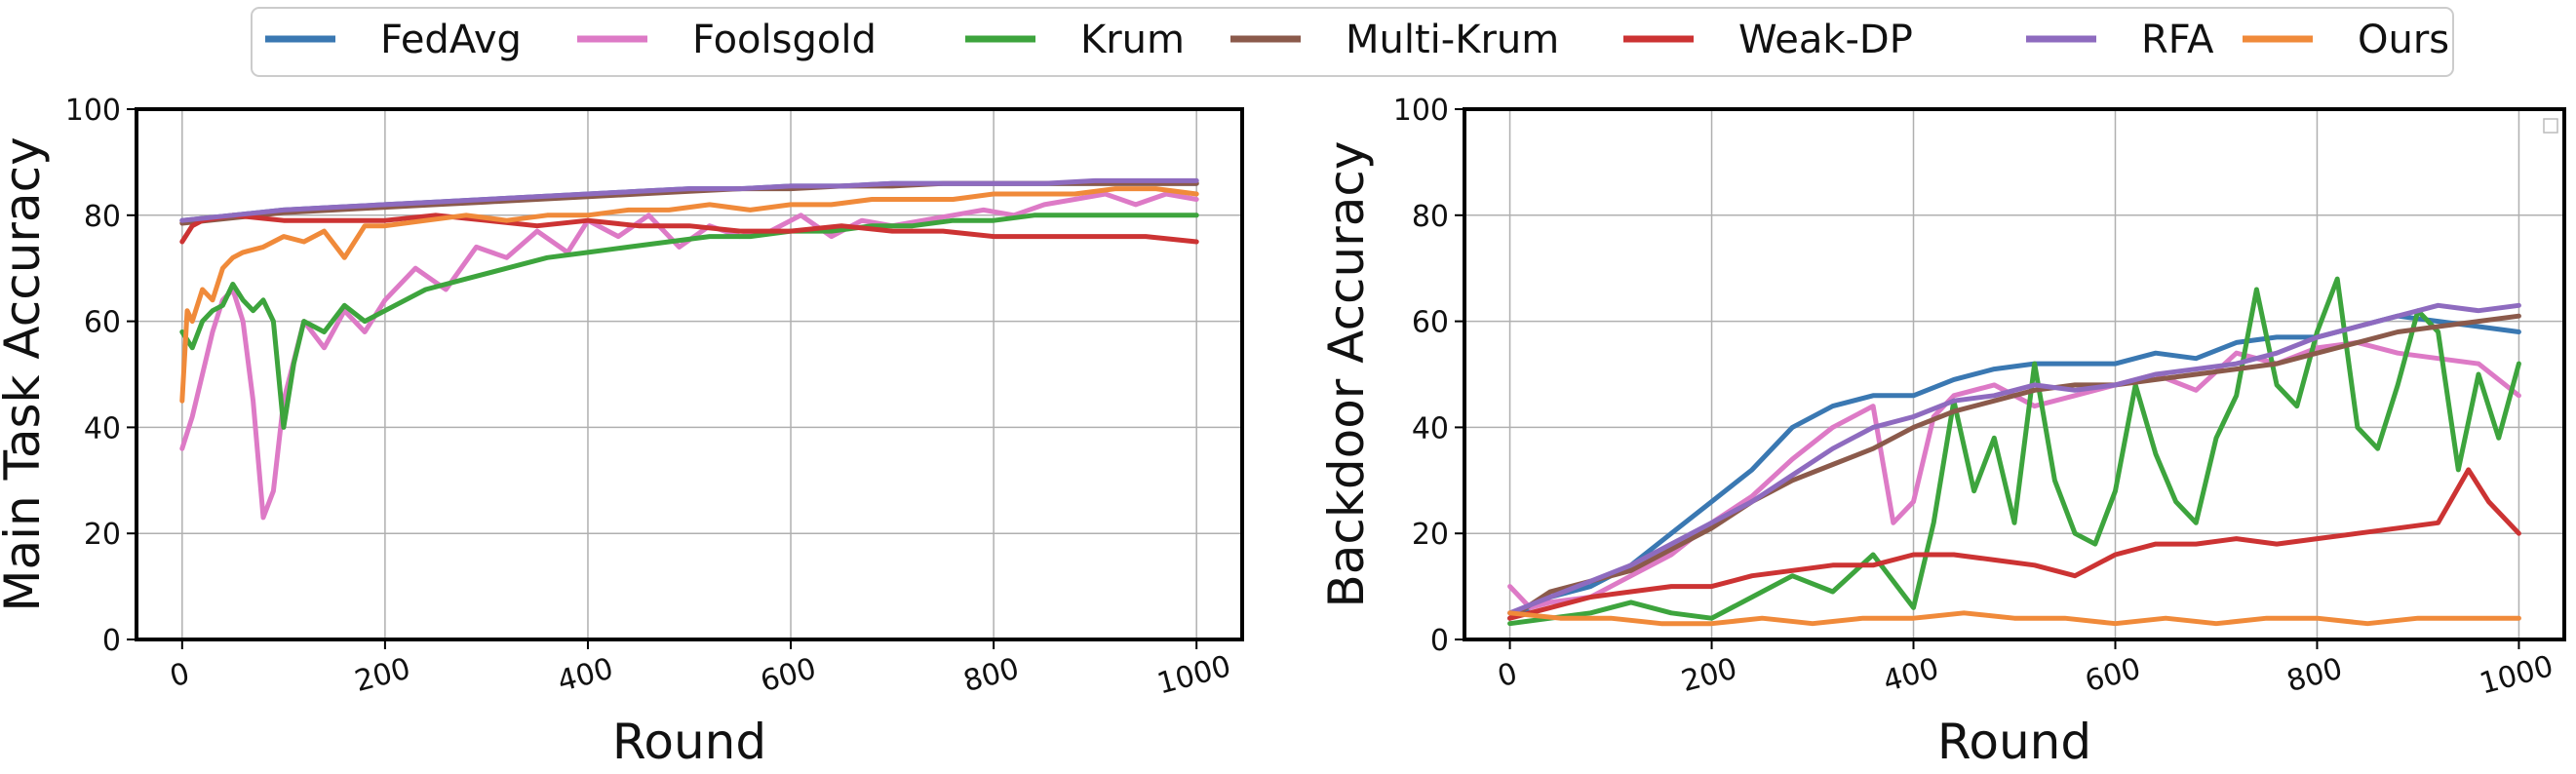 The height and width of the screenshot is (774, 2576). What do you see at coordinates (2177, 40) in the screenshot?
I see `legend-label: RFA` at bounding box center [2177, 40].